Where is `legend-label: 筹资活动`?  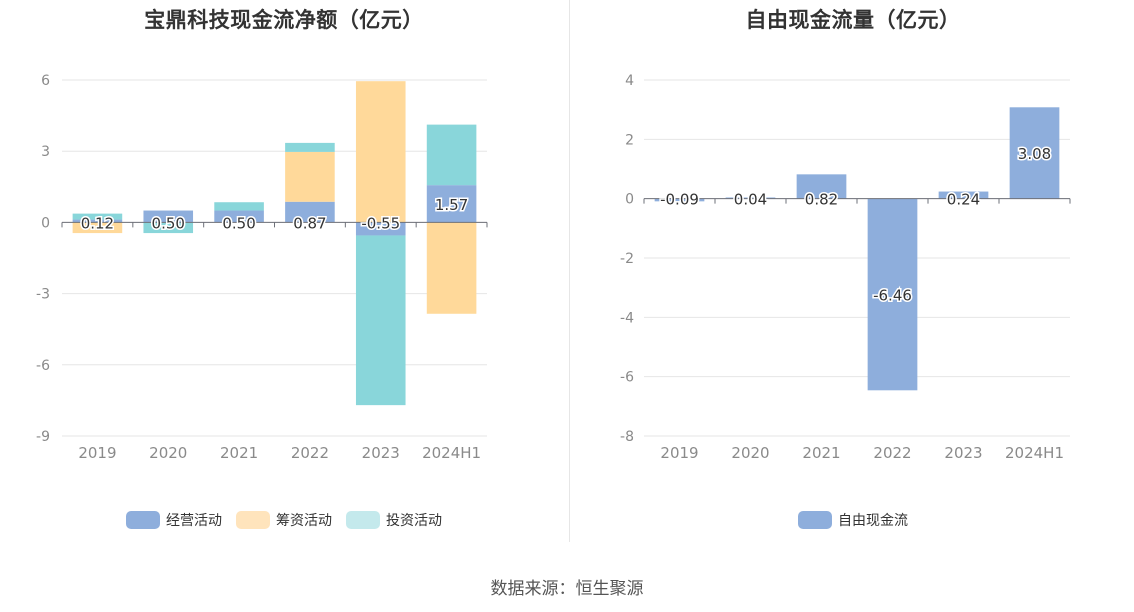
legend-label: 筹资活动 is located at coordinates (304, 521).